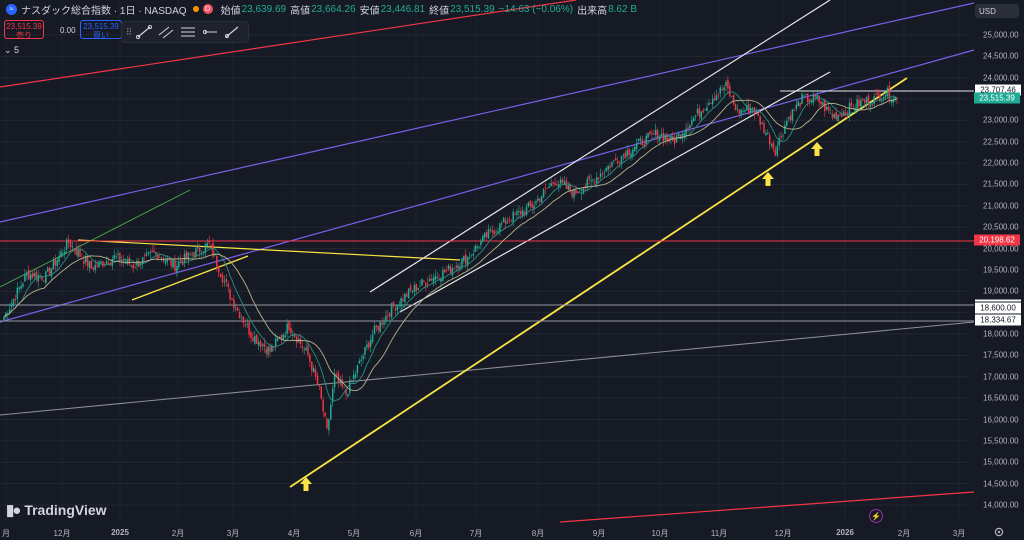 This screenshot has height=540, width=1024. Describe the element at coordinates (210, 32) in the screenshot. I see `horizontal-ray-tool-icon` at that location.